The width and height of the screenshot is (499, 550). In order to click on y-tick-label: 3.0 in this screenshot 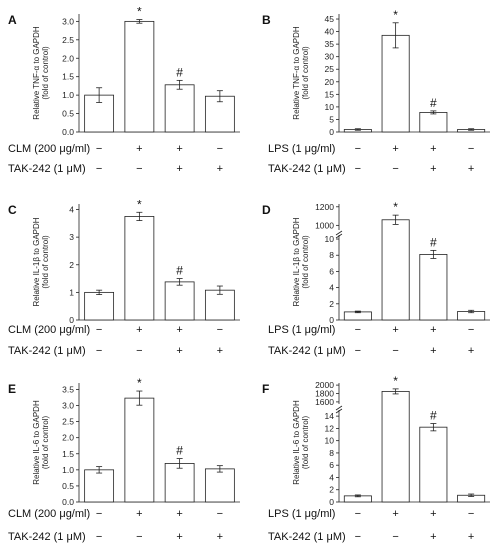, I will do `click(68, 406)`.